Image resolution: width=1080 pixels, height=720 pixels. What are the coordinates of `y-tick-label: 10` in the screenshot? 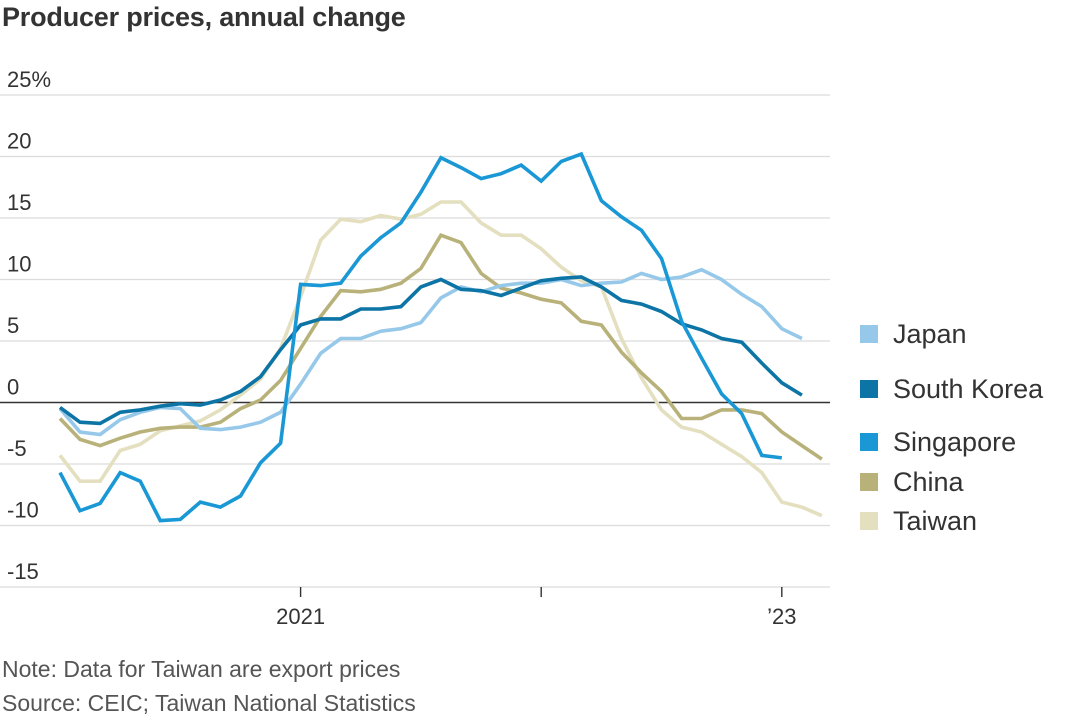 It's located at (19, 264).